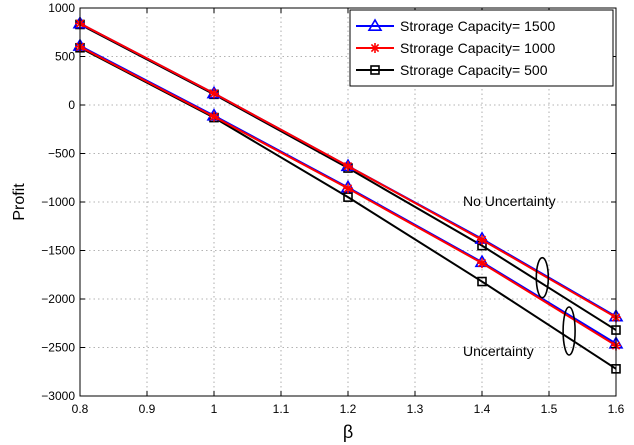 Image resolution: width=634 pixels, height=445 pixels. Describe the element at coordinates (80, 409) in the screenshot. I see `x-tick-label: 0.8` at that location.